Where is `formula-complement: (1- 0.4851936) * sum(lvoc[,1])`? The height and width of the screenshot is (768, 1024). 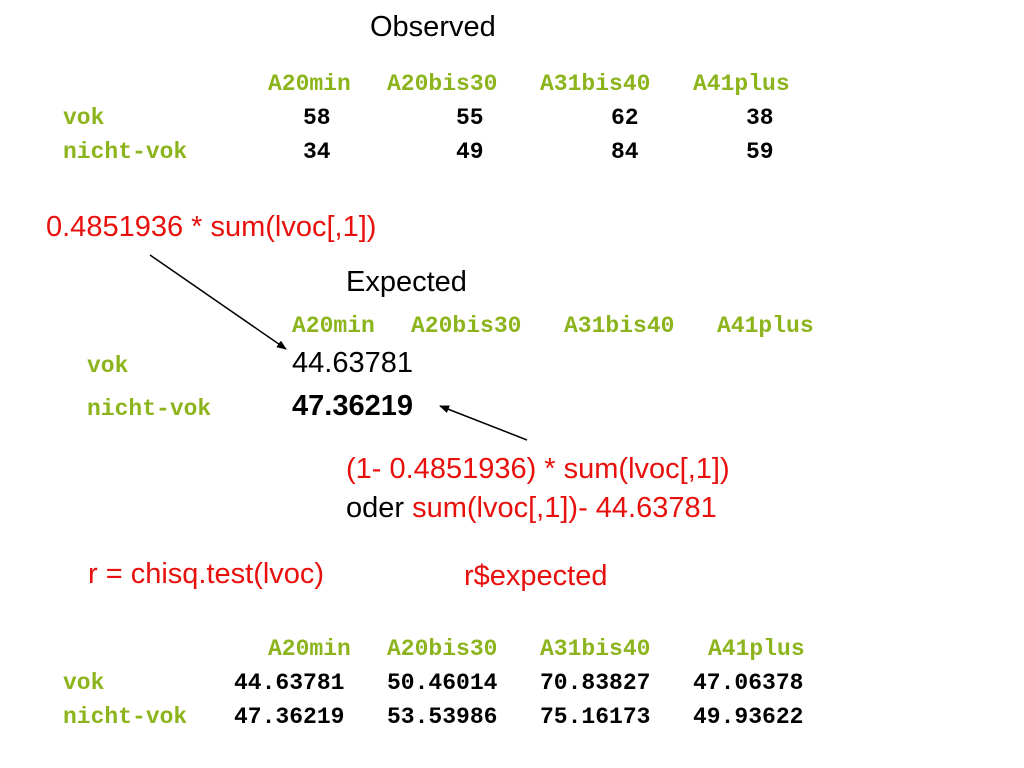 formula-complement: (1- 0.4851936) * sum(lvoc[,1]) is located at coordinates (538, 469).